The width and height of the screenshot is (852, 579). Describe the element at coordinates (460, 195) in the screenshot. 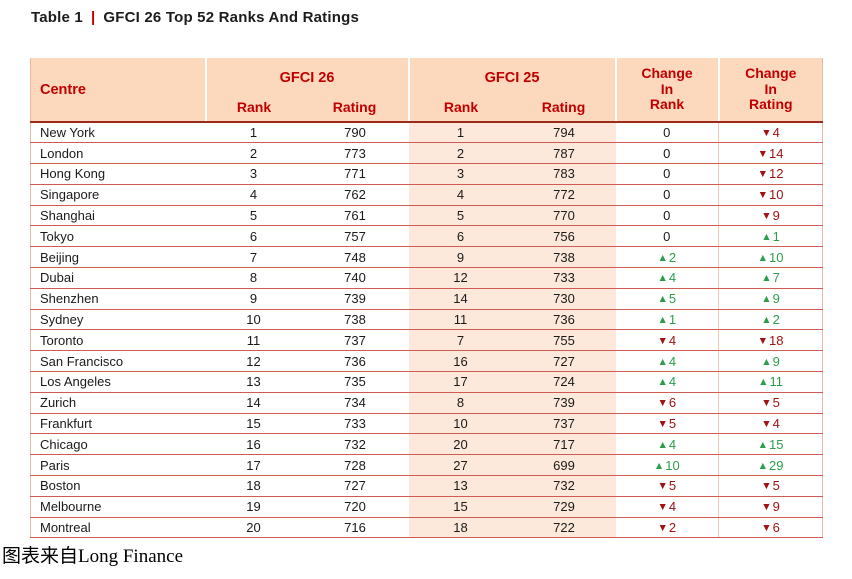

I see `gfci25-rank-cell: 4` at that location.